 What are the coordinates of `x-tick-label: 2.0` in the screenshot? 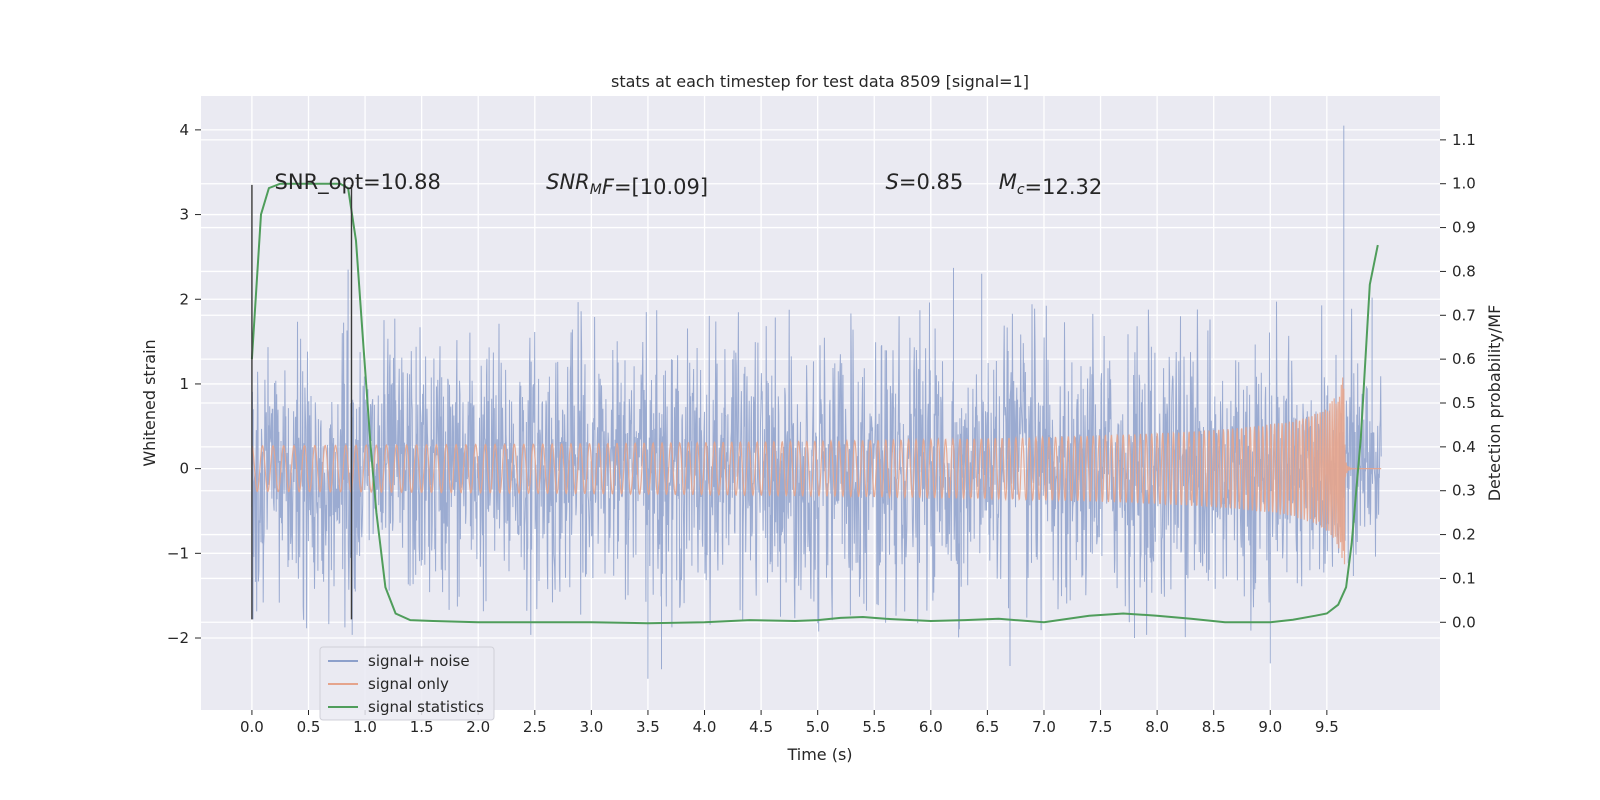 It's located at (478, 727).